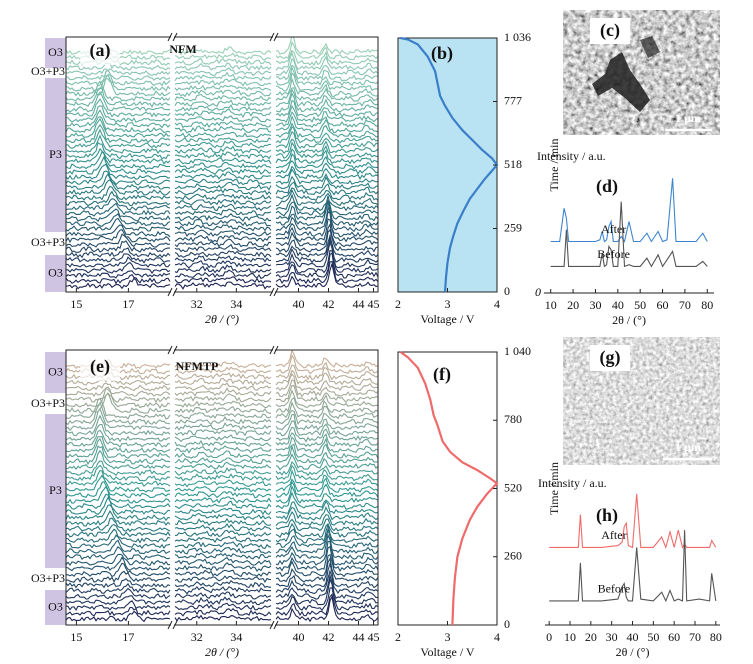  Describe the element at coordinates (513, 100) in the screenshot. I see `y-tick-label: 777` at that location.